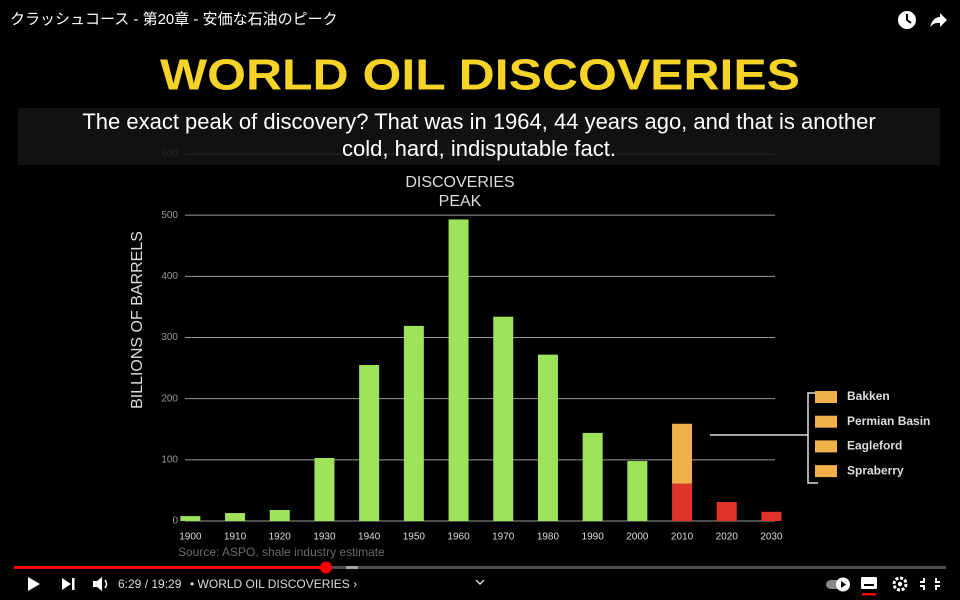  What do you see at coordinates (875, 470) in the screenshot?
I see `legend-label: Spraberry` at bounding box center [875, 470].